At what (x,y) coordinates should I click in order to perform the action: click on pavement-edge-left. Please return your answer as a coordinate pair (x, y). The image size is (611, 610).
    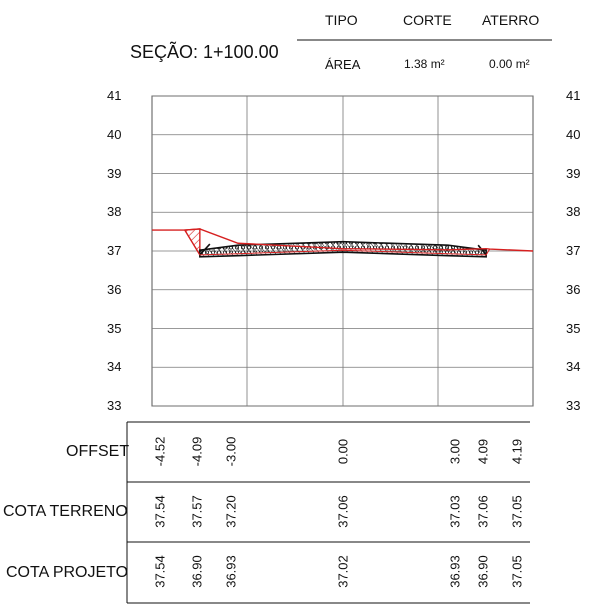
    Looking at the image, I should click on (205, 249).